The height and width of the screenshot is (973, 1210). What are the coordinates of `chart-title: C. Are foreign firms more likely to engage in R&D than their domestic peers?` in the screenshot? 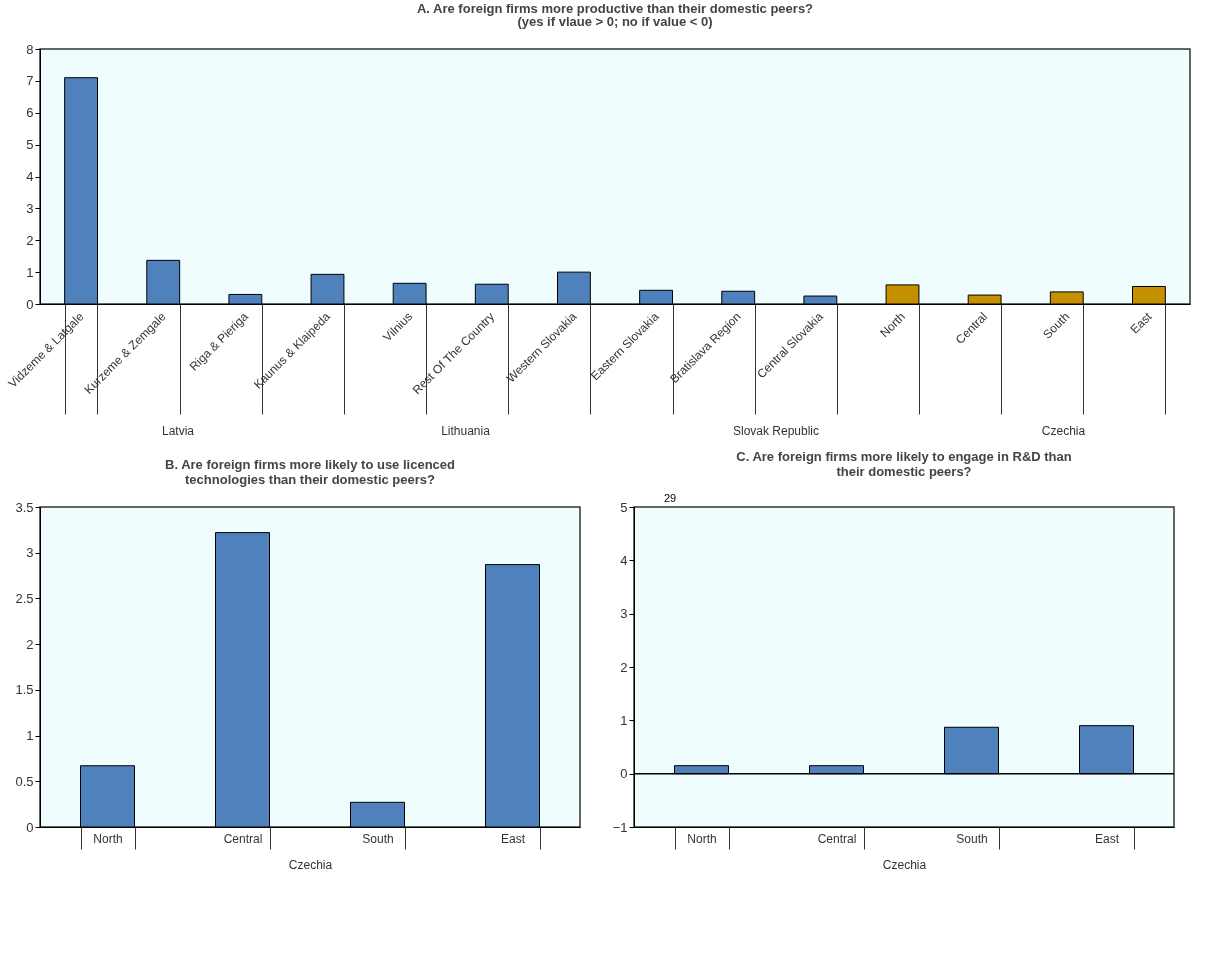 It's located at (904, 464).